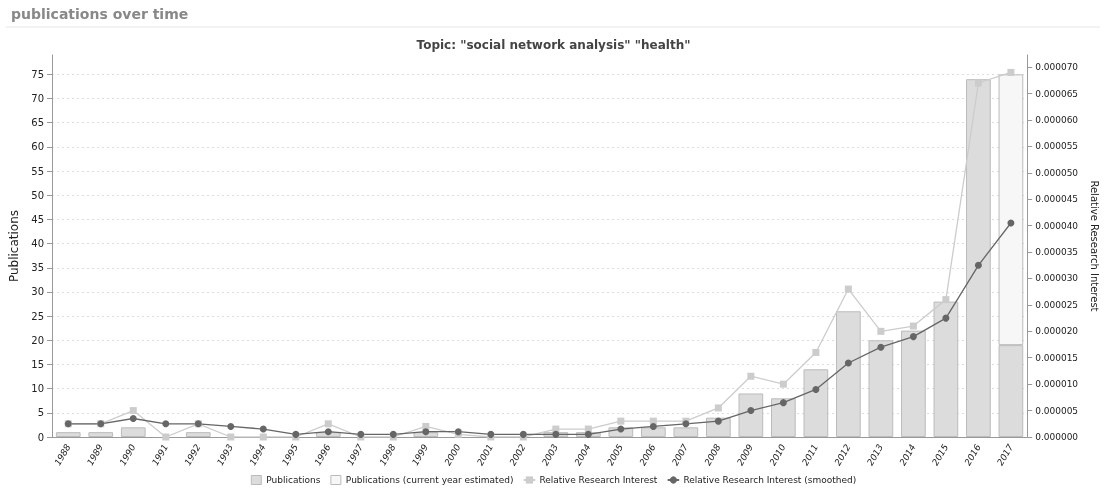  Describe the element at coordinates (598, 480) in the screenshot. I see `legend-label: Relative Research Interest` at that location.